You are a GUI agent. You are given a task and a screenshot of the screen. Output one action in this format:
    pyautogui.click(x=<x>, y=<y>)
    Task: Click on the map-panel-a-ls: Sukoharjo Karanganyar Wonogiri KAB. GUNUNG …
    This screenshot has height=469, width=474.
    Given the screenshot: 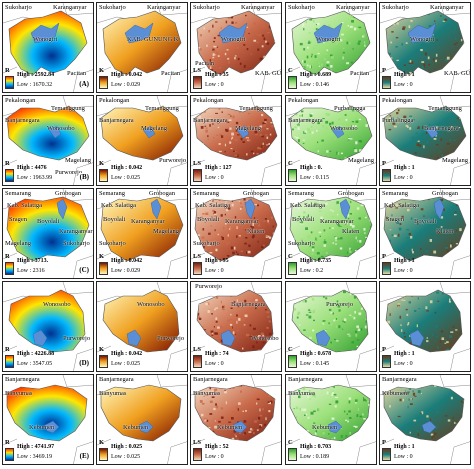 What is the action you would take?
    pyautogui.click(x=236, y=47)
    